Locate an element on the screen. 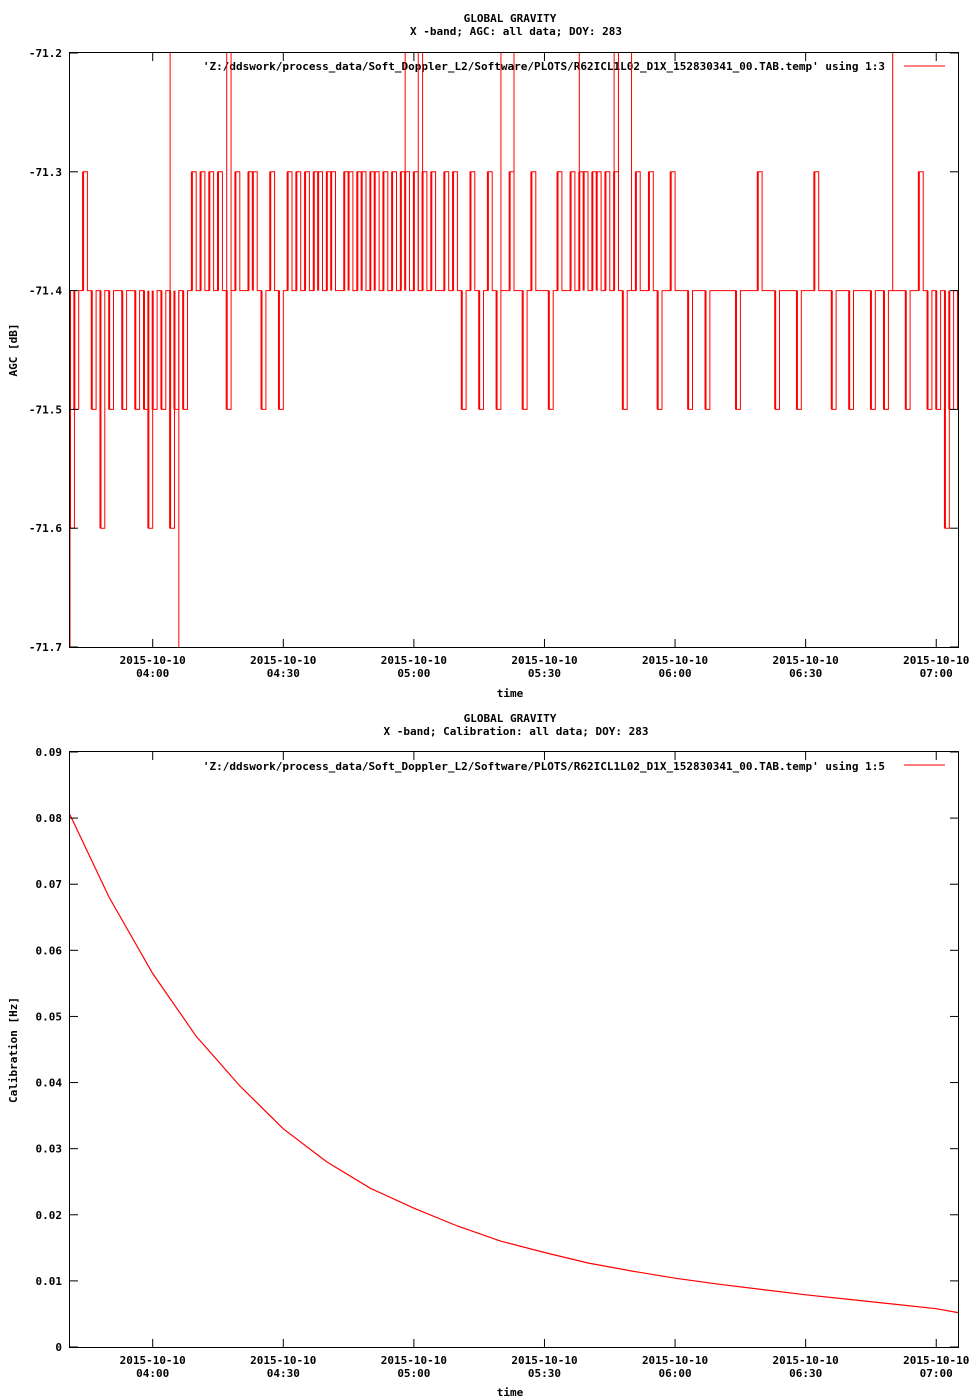 The image size is (980, 1400). y-axis-label: Calibration [Hz] is located at coordinates (13, 1050).